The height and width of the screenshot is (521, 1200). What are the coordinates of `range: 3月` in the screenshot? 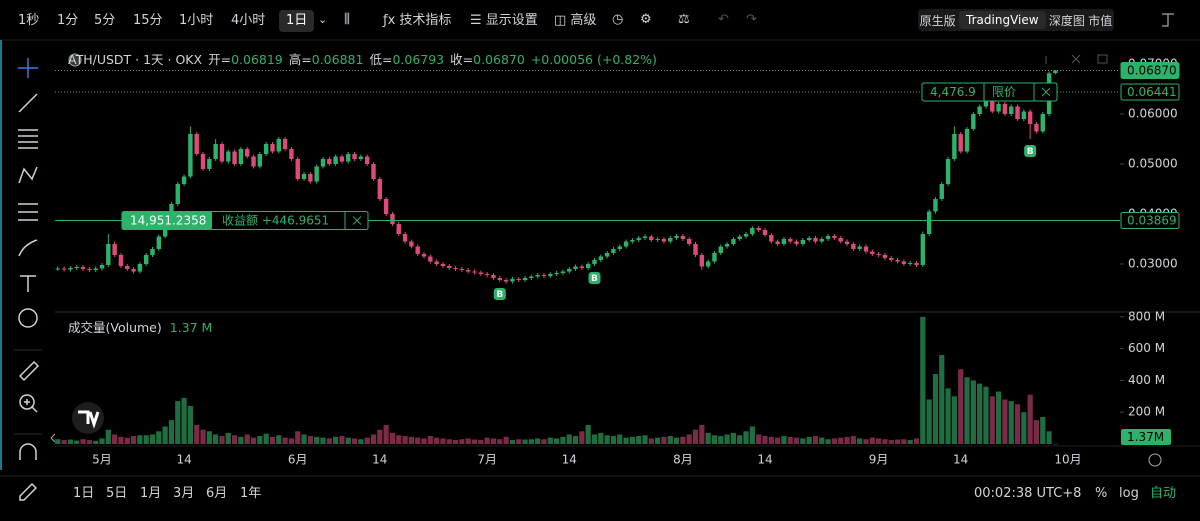 It's located at (184, 493).